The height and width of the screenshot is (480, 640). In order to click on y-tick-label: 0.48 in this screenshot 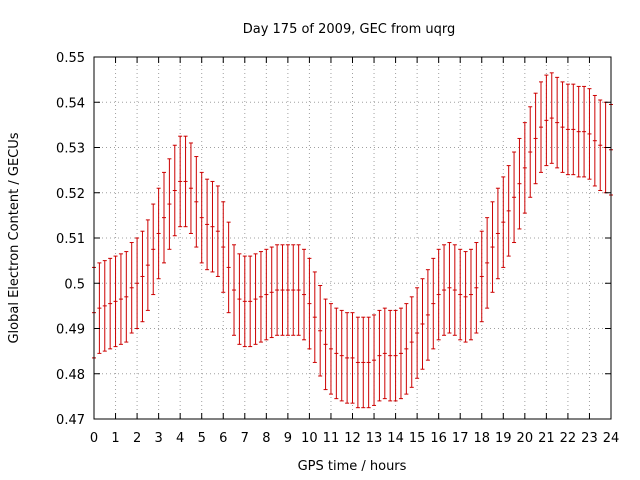, I will do `click(70, 375)`.